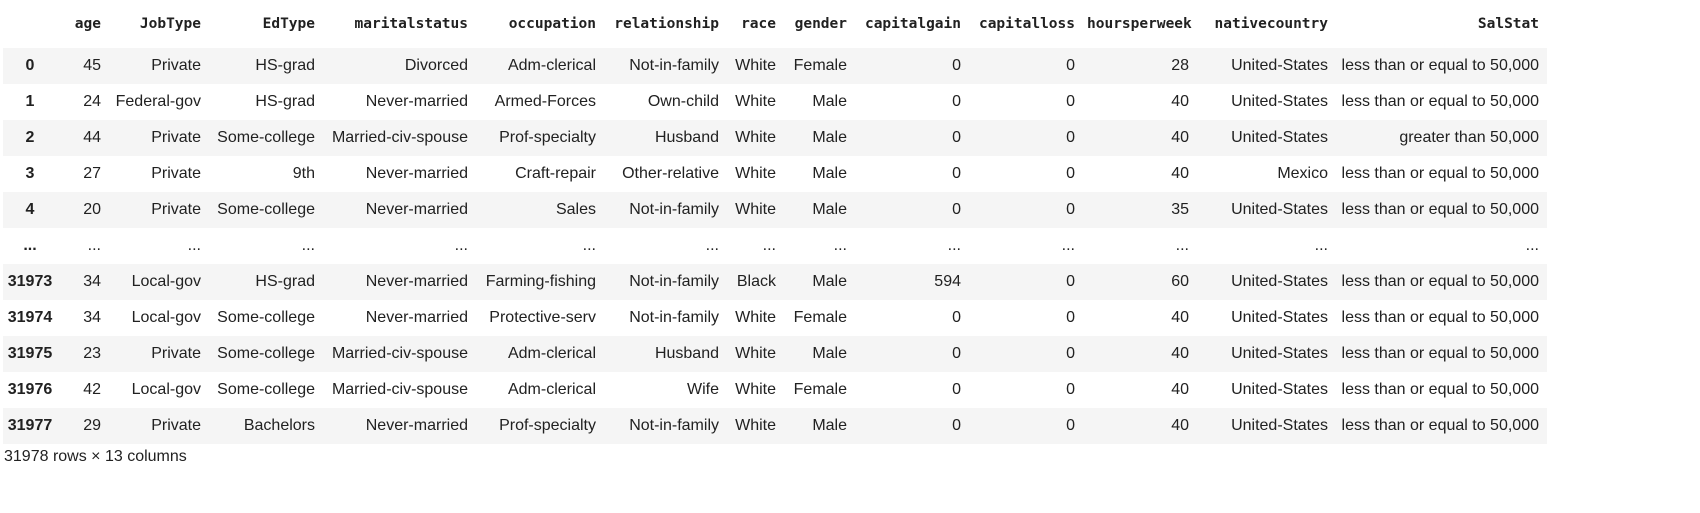 This screenshot has height=513, width=1700. What do you see at coordinates (95, 456) in the screenshot?
I see `table-shape-note: 31978 rows × 13 columns` at bounding box center [95, 456].